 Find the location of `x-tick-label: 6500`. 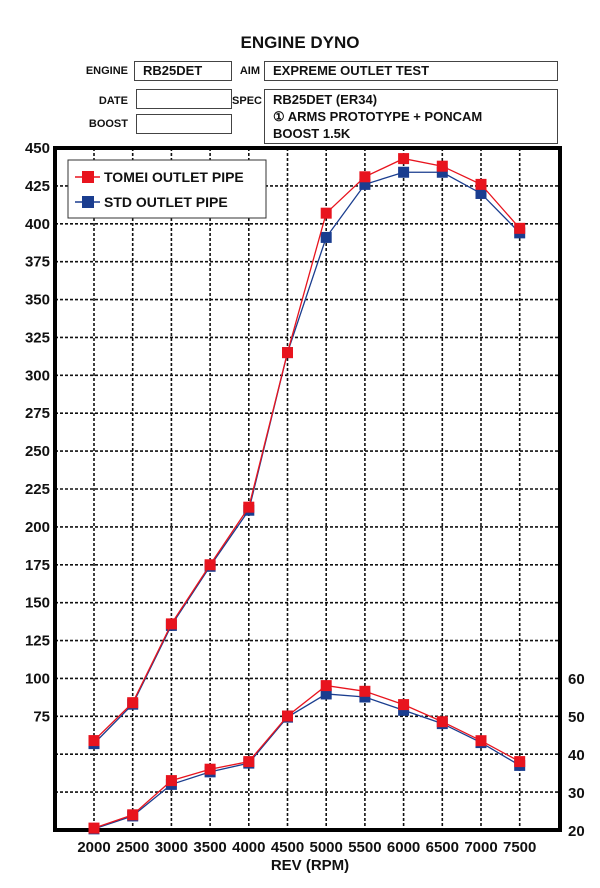

x-tick-label: 6500 is located at coordinates (442, 847).